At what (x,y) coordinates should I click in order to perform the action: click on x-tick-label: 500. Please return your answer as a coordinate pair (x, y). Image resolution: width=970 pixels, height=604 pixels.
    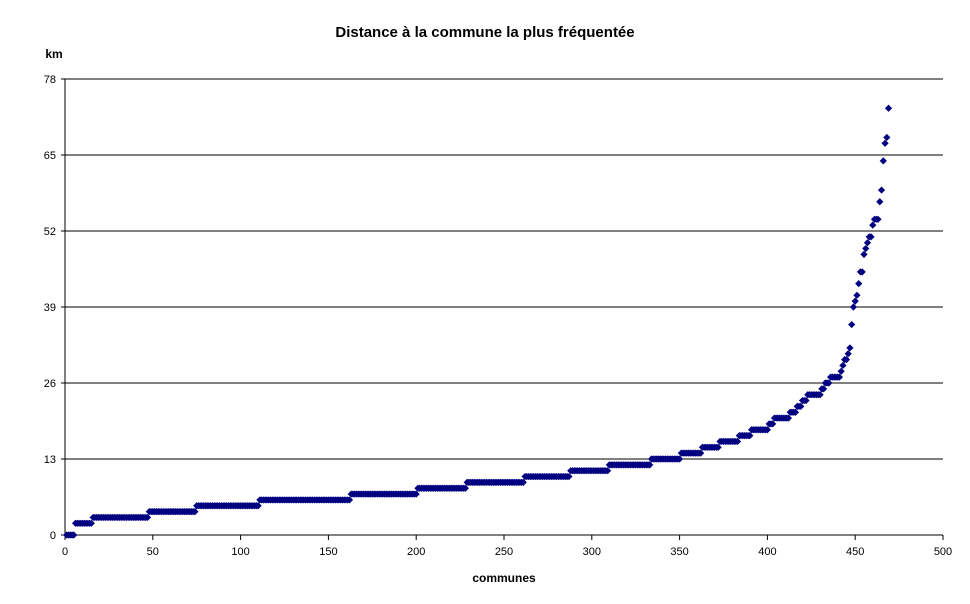
    Looking at the image, I should click on (943, 552).